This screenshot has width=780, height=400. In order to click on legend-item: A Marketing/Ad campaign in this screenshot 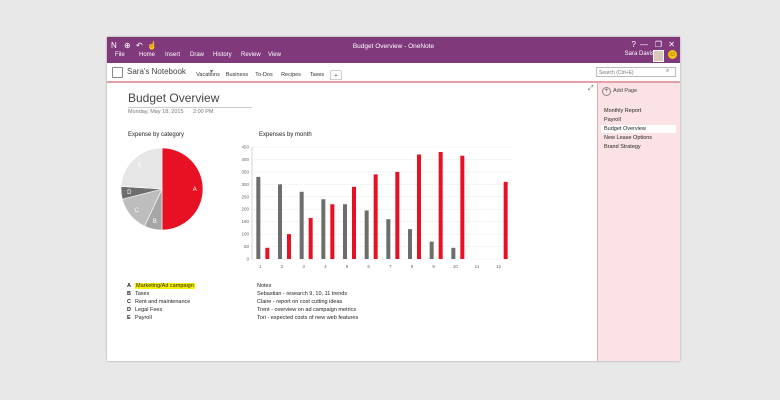, I will do `click(161, 286)`.